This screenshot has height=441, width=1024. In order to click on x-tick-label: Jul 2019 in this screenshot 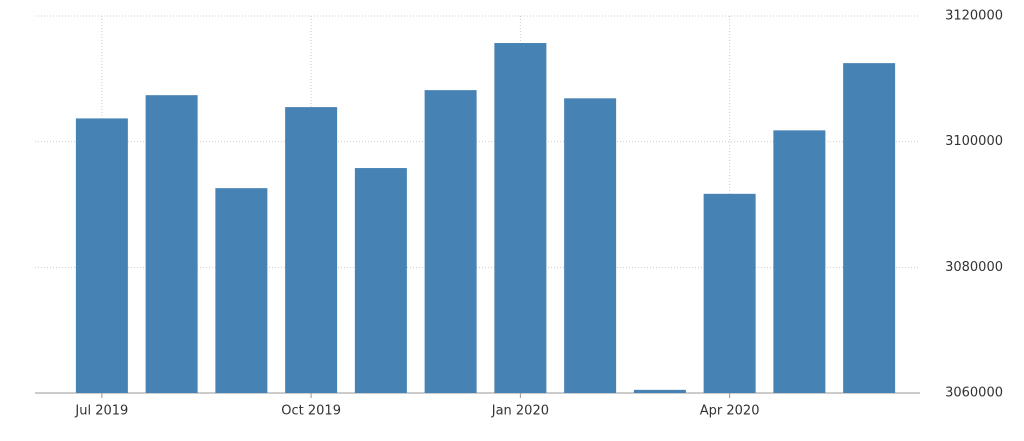, I will do `click(101, 411)`.